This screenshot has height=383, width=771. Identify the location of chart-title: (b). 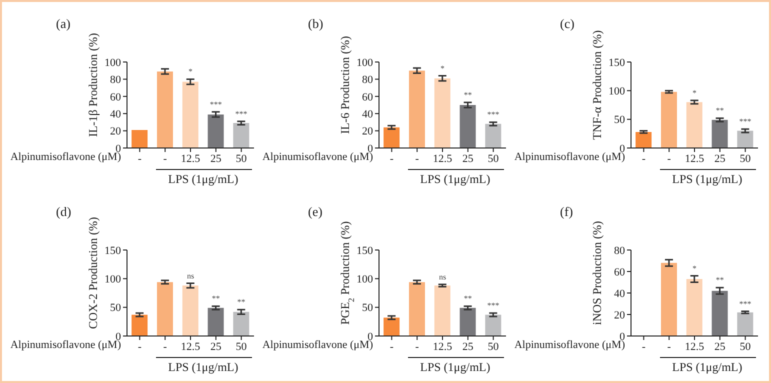
(316, 24).